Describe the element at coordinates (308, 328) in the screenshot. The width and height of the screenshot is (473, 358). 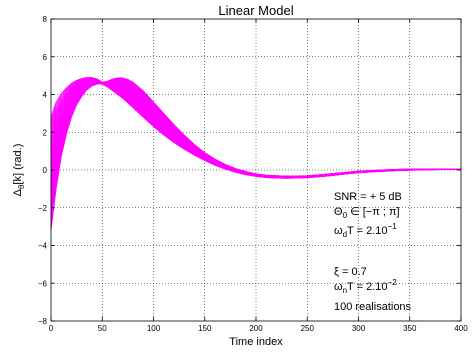
I see `x-tick-label: 250` at that location.